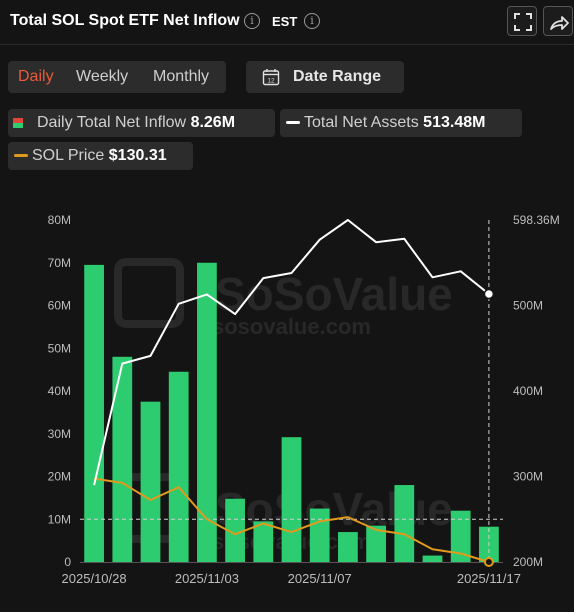  What do you see at coordinates (488, 562) in the screenshot?
I see `sol-price-marker` at bounding box center [488, 562].